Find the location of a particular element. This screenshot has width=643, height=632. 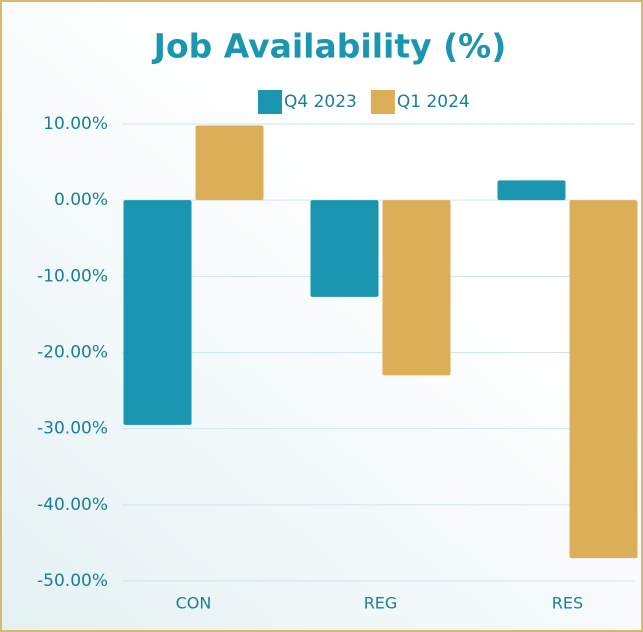

y-tick-label: 10.00% is located at coordinates (75, 124).